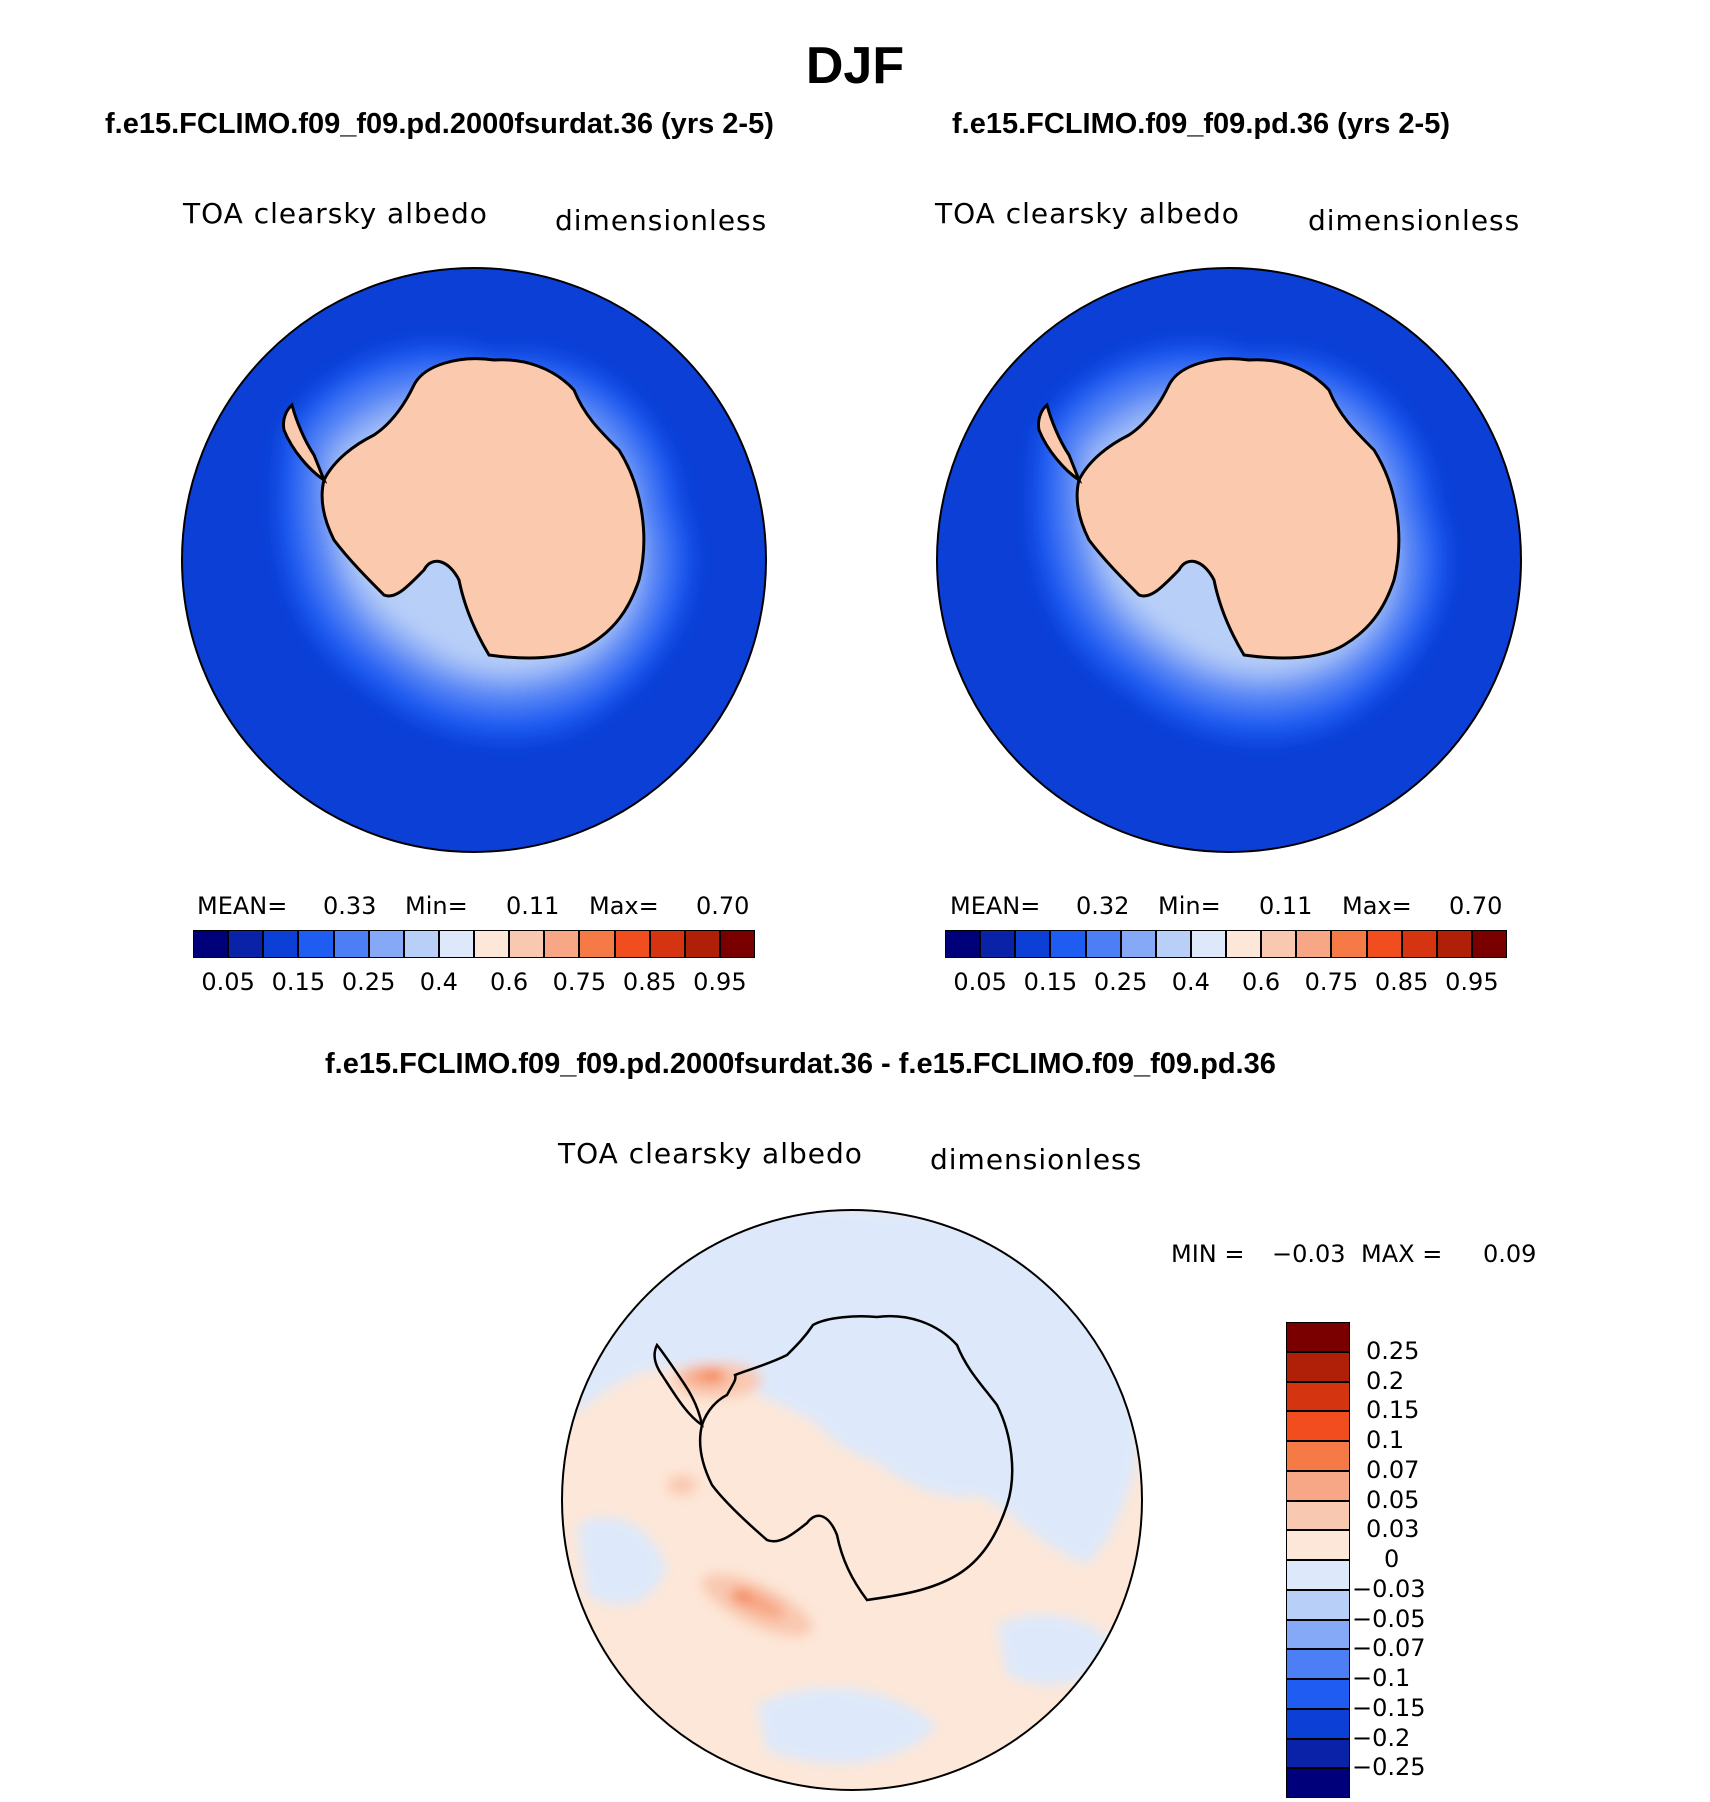 Image resolution: width=1710 pixels, height=1802 pixels. What do you see at coordinates (436, 906) in the screenshot?
I see `stat-min-label-case1: Min=` at bounding box center [436, 906].